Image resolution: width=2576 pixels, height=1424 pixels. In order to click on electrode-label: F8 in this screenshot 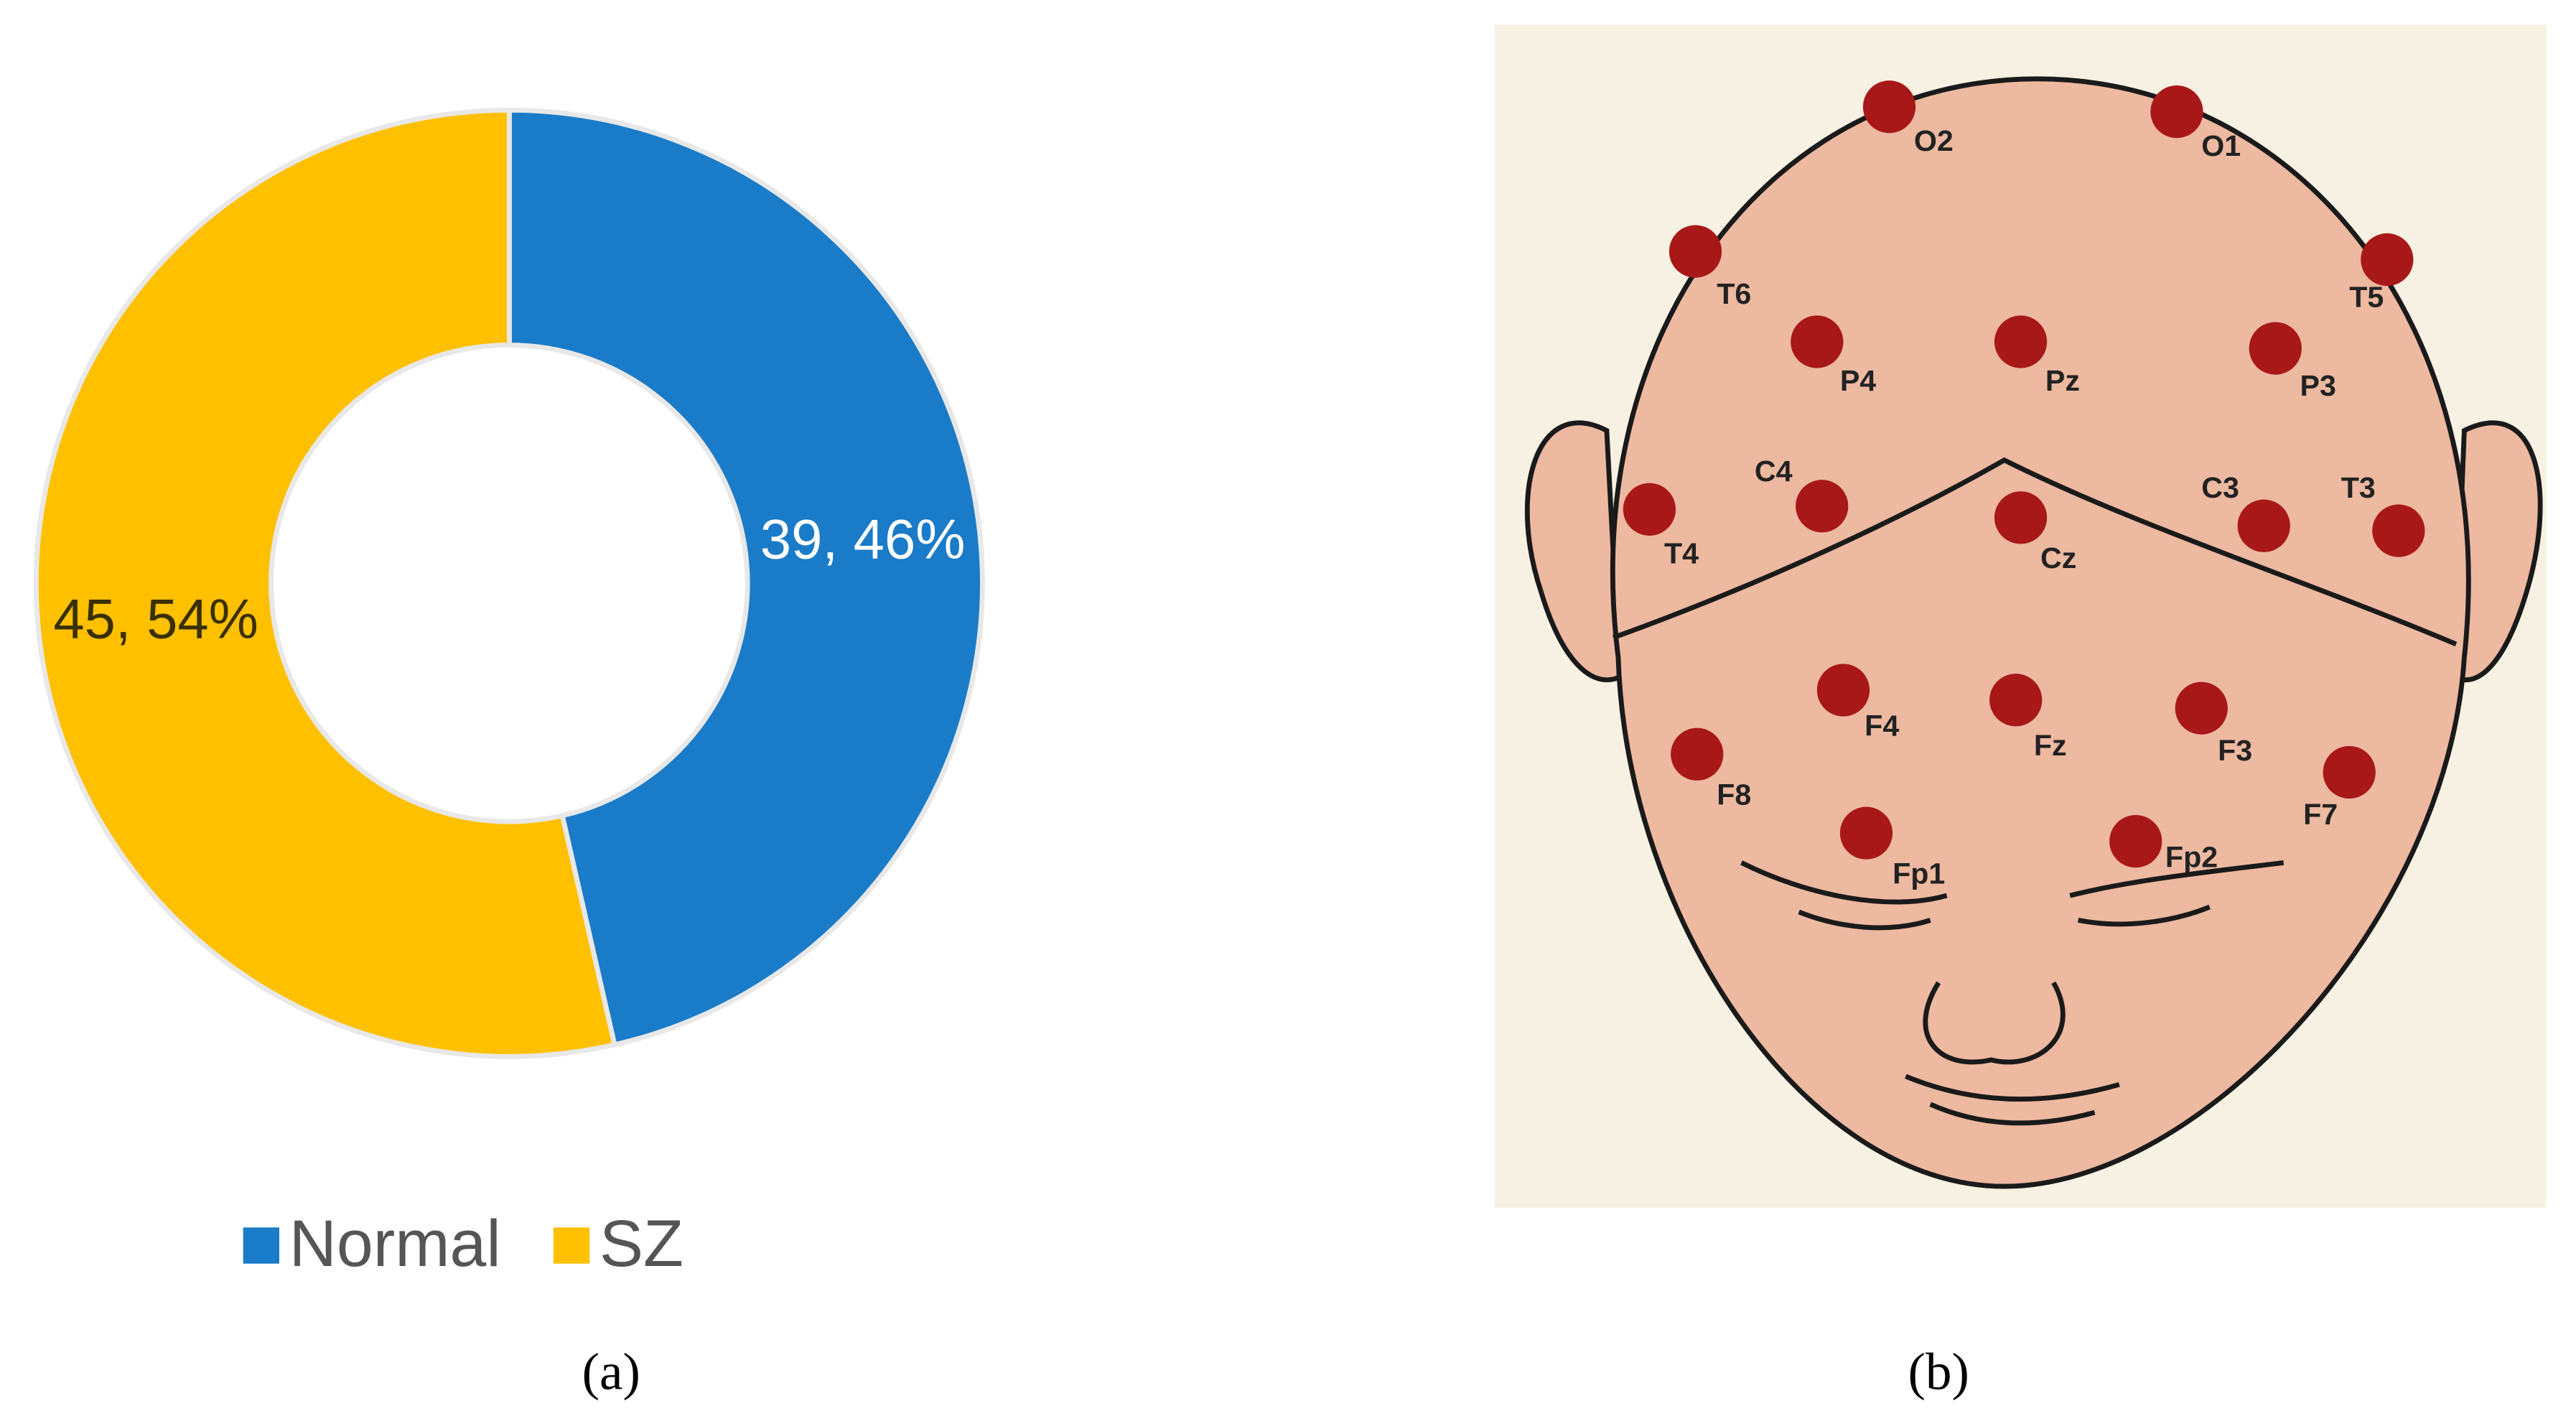, I will do `click(1734, 794)`.